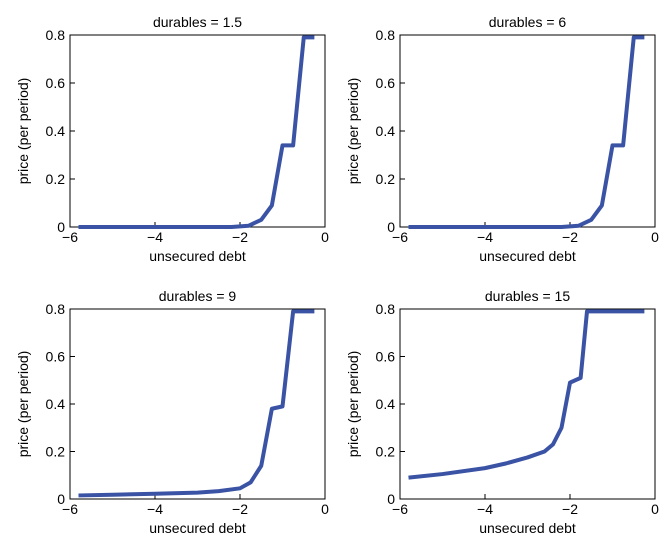 The height and width of the screenshot is (550, 665). I want to click on chart-title: durables = 15, so click(527, 296).